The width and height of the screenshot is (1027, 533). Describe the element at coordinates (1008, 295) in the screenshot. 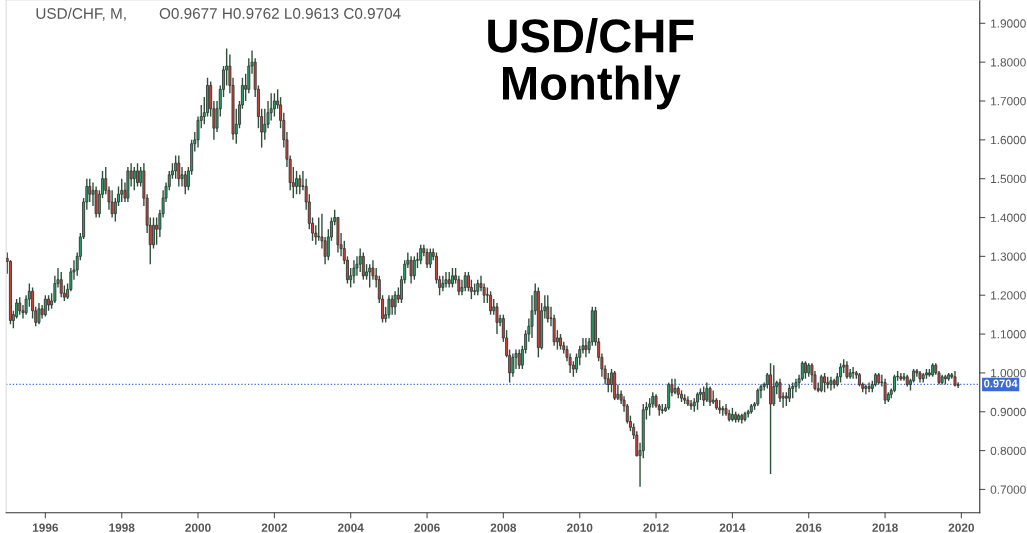

I see `y-tick-label: 1.2000` at that location.